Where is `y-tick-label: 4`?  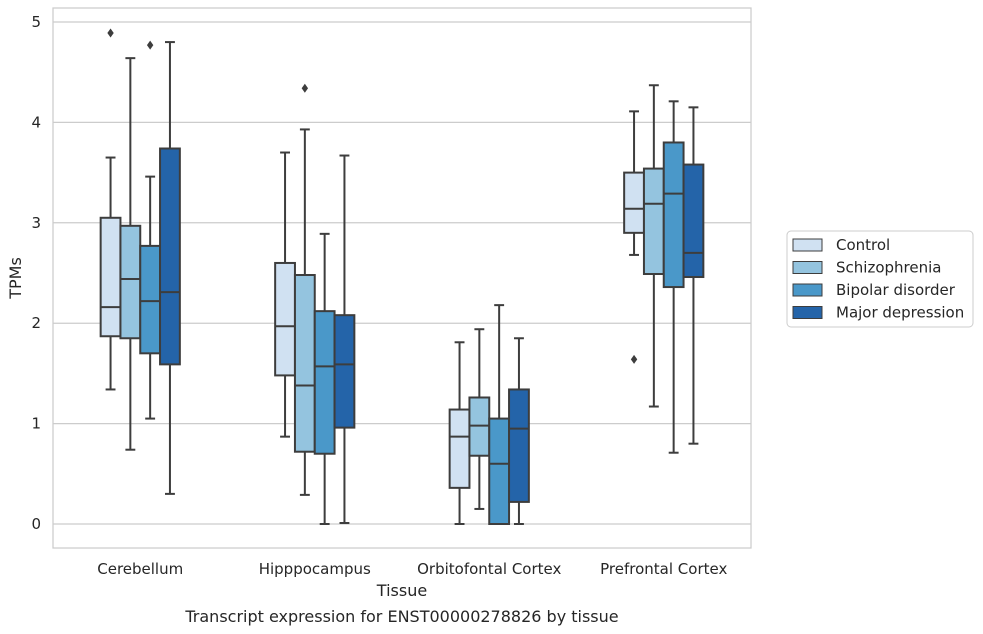 y-tick-label: 4 is located at coordinates (36, 122).